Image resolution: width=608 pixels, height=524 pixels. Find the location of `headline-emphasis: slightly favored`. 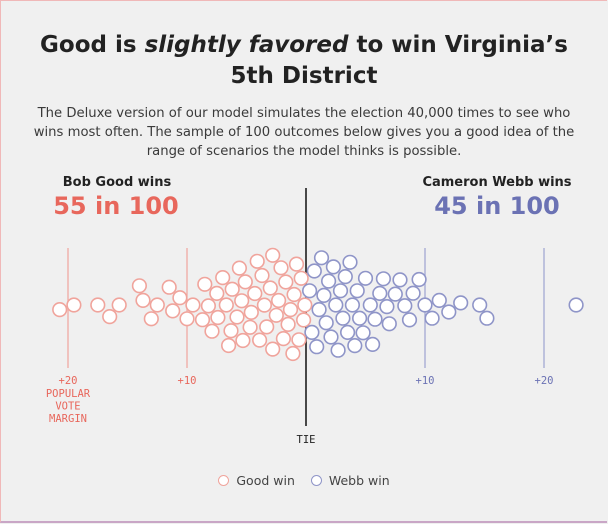

headline-emphasis: slightly favored is located at coordinates (246, 45).